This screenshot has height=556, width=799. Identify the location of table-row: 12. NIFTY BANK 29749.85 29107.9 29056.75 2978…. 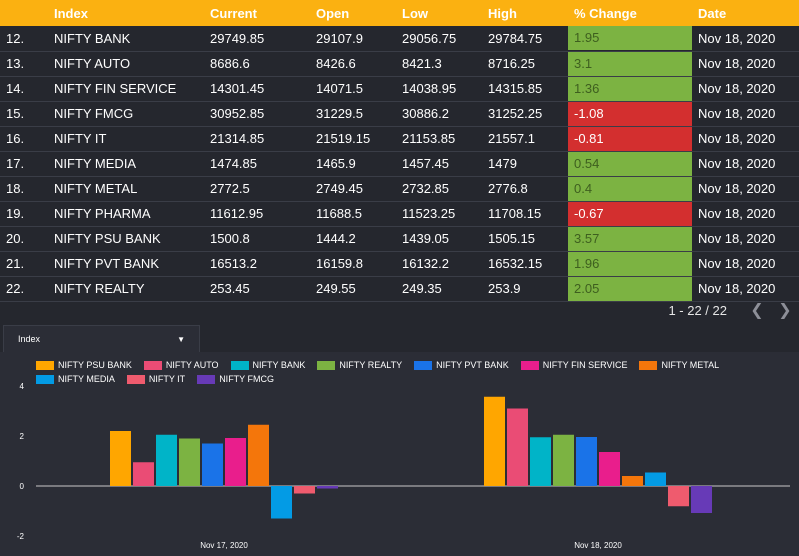
(399, 39).